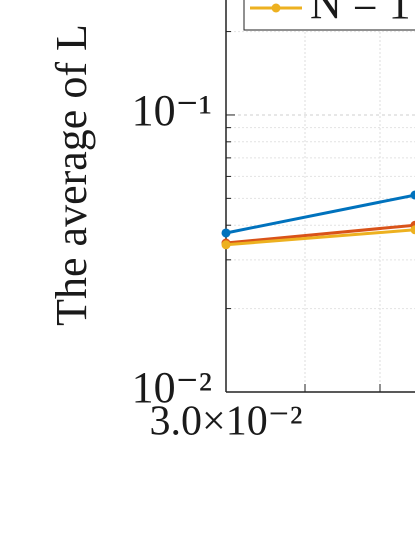  I want to click on legend-marker, so click(276, 8).